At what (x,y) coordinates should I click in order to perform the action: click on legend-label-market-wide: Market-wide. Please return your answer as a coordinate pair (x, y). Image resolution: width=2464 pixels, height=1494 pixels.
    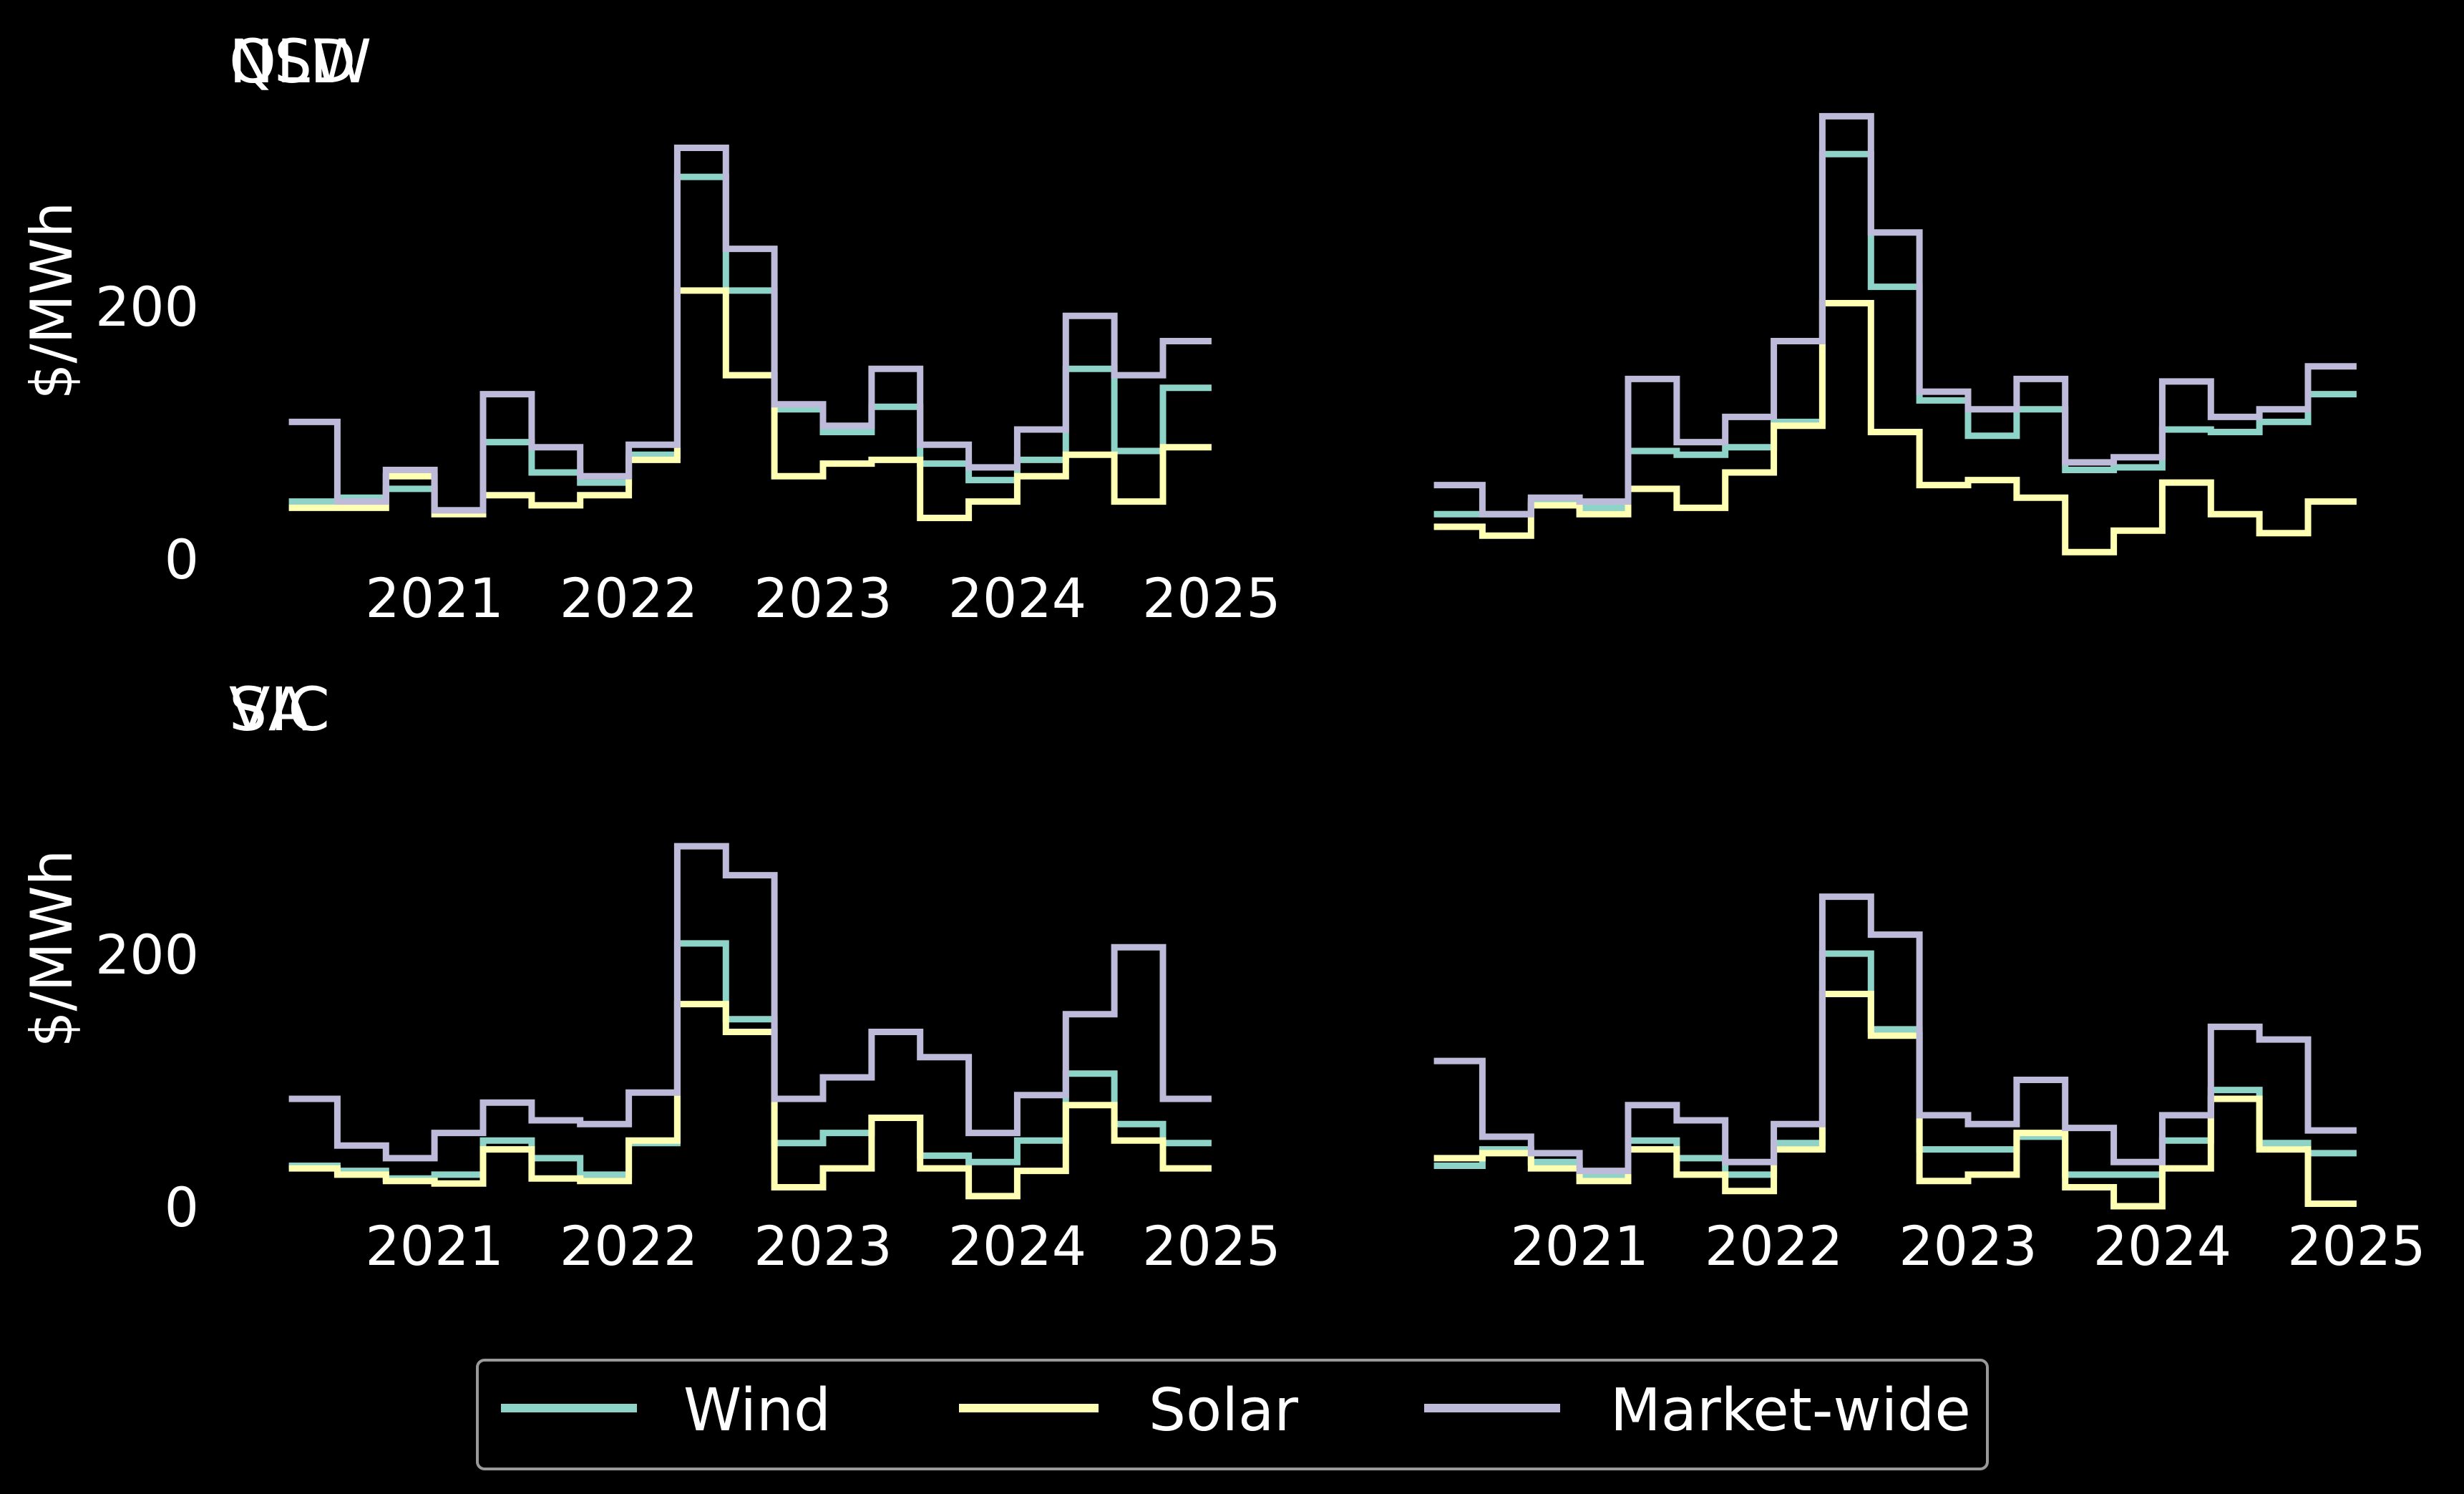
    Looking at the image, I should click on (1790, 1411).